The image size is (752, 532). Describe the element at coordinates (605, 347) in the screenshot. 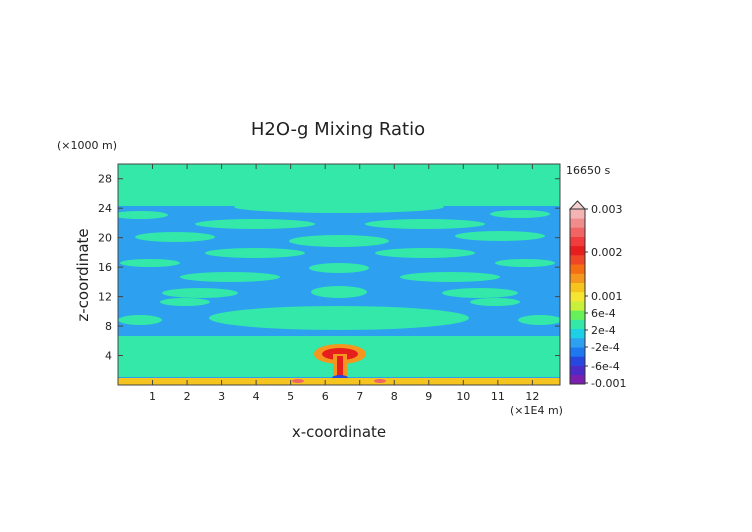

I see `colorbar-label: -2e-4` at that location.